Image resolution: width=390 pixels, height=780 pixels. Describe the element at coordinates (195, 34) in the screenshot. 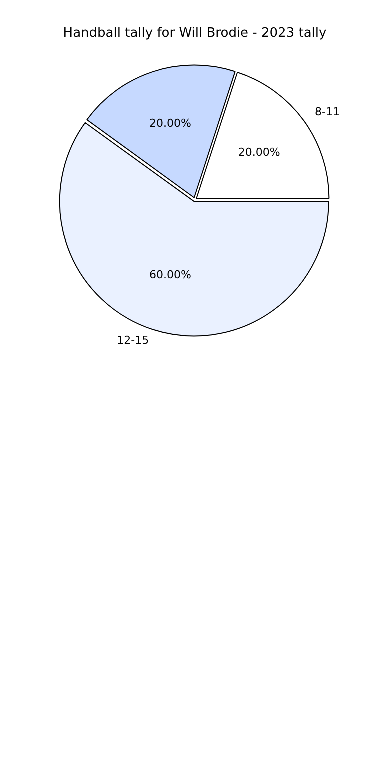

I see `chart-title: Handball tally for Will Brodie - 2023 tally` at that location.